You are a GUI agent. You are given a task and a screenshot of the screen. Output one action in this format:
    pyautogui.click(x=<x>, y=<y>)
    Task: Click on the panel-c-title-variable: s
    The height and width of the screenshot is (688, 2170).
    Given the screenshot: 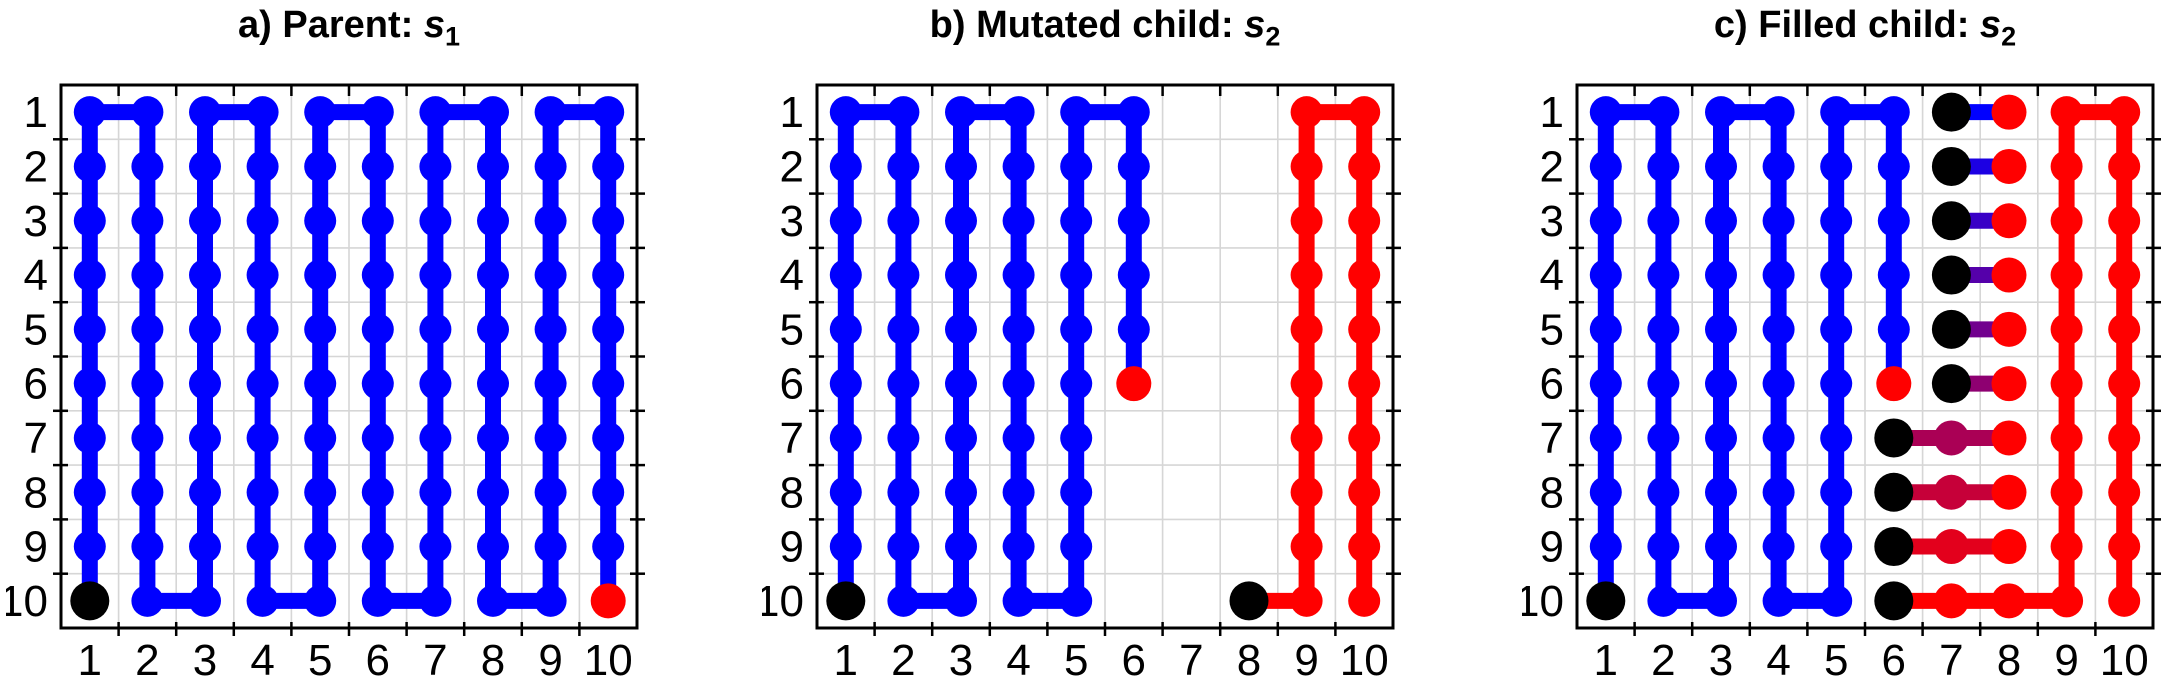 What is the action you would take?
    pyautogui.click(x=1990, y=25)
    